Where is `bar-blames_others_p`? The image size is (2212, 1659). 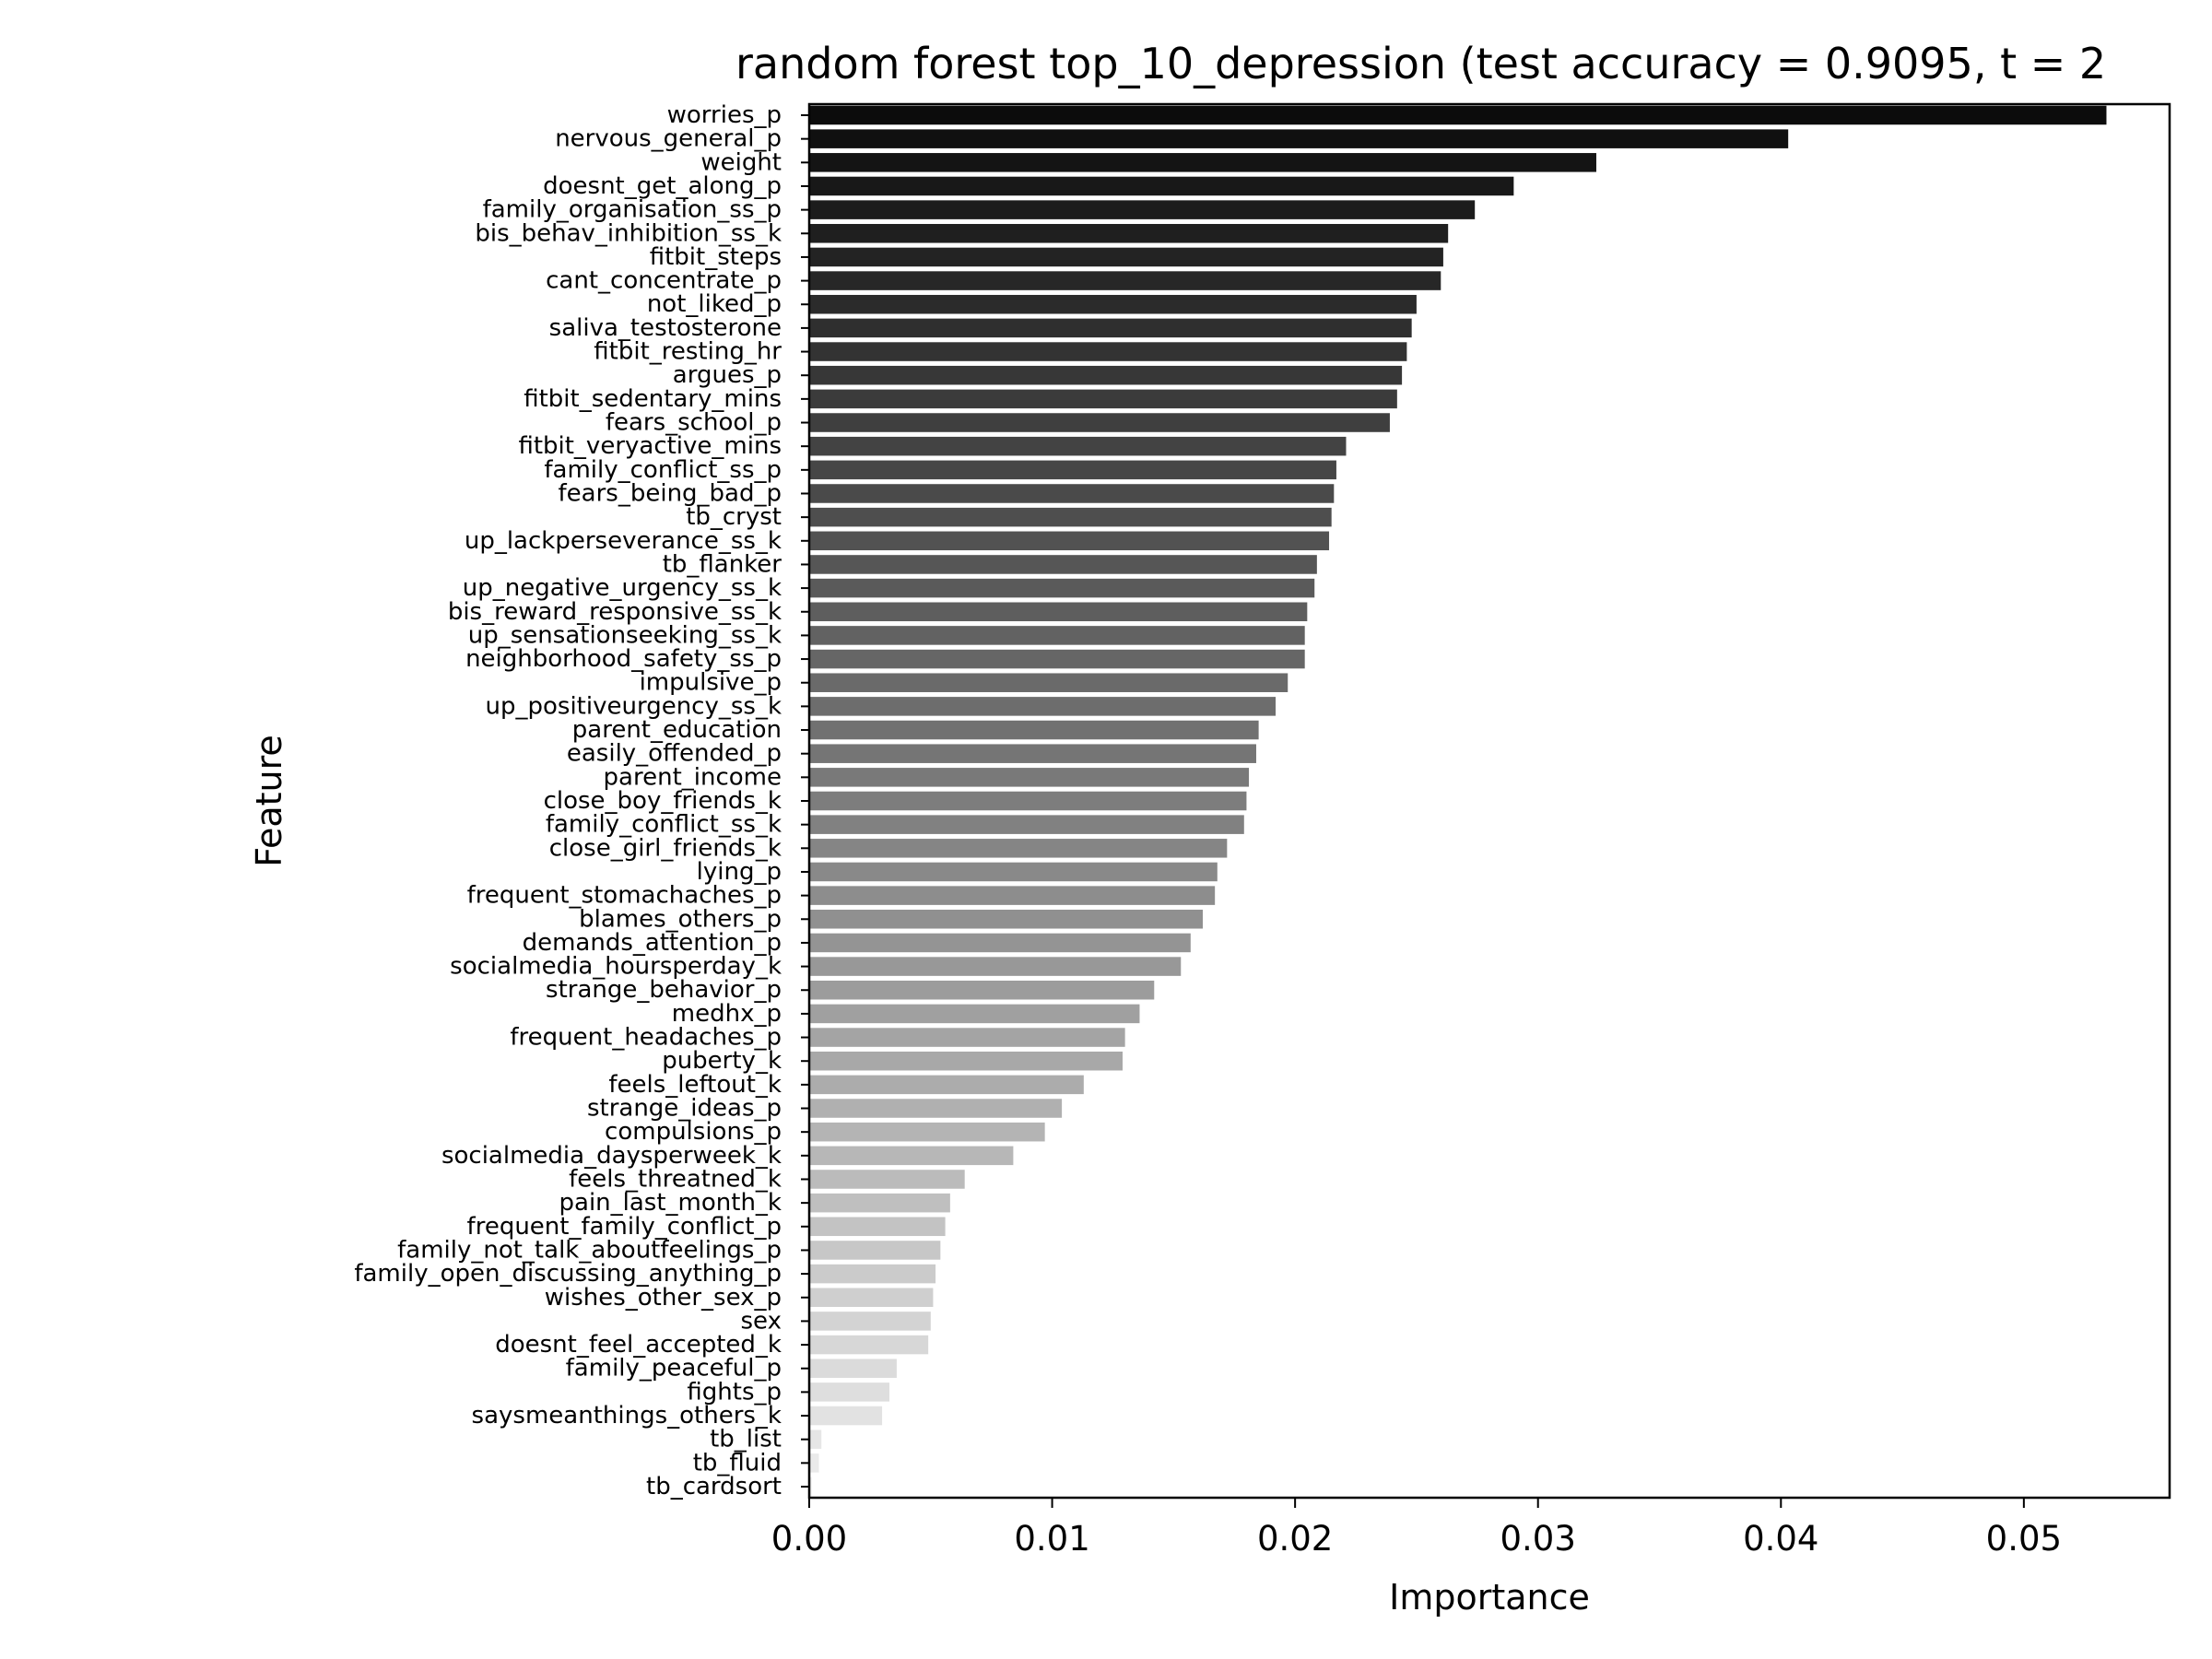 bar-blames_others_p is located at coordinates (1006, 919).